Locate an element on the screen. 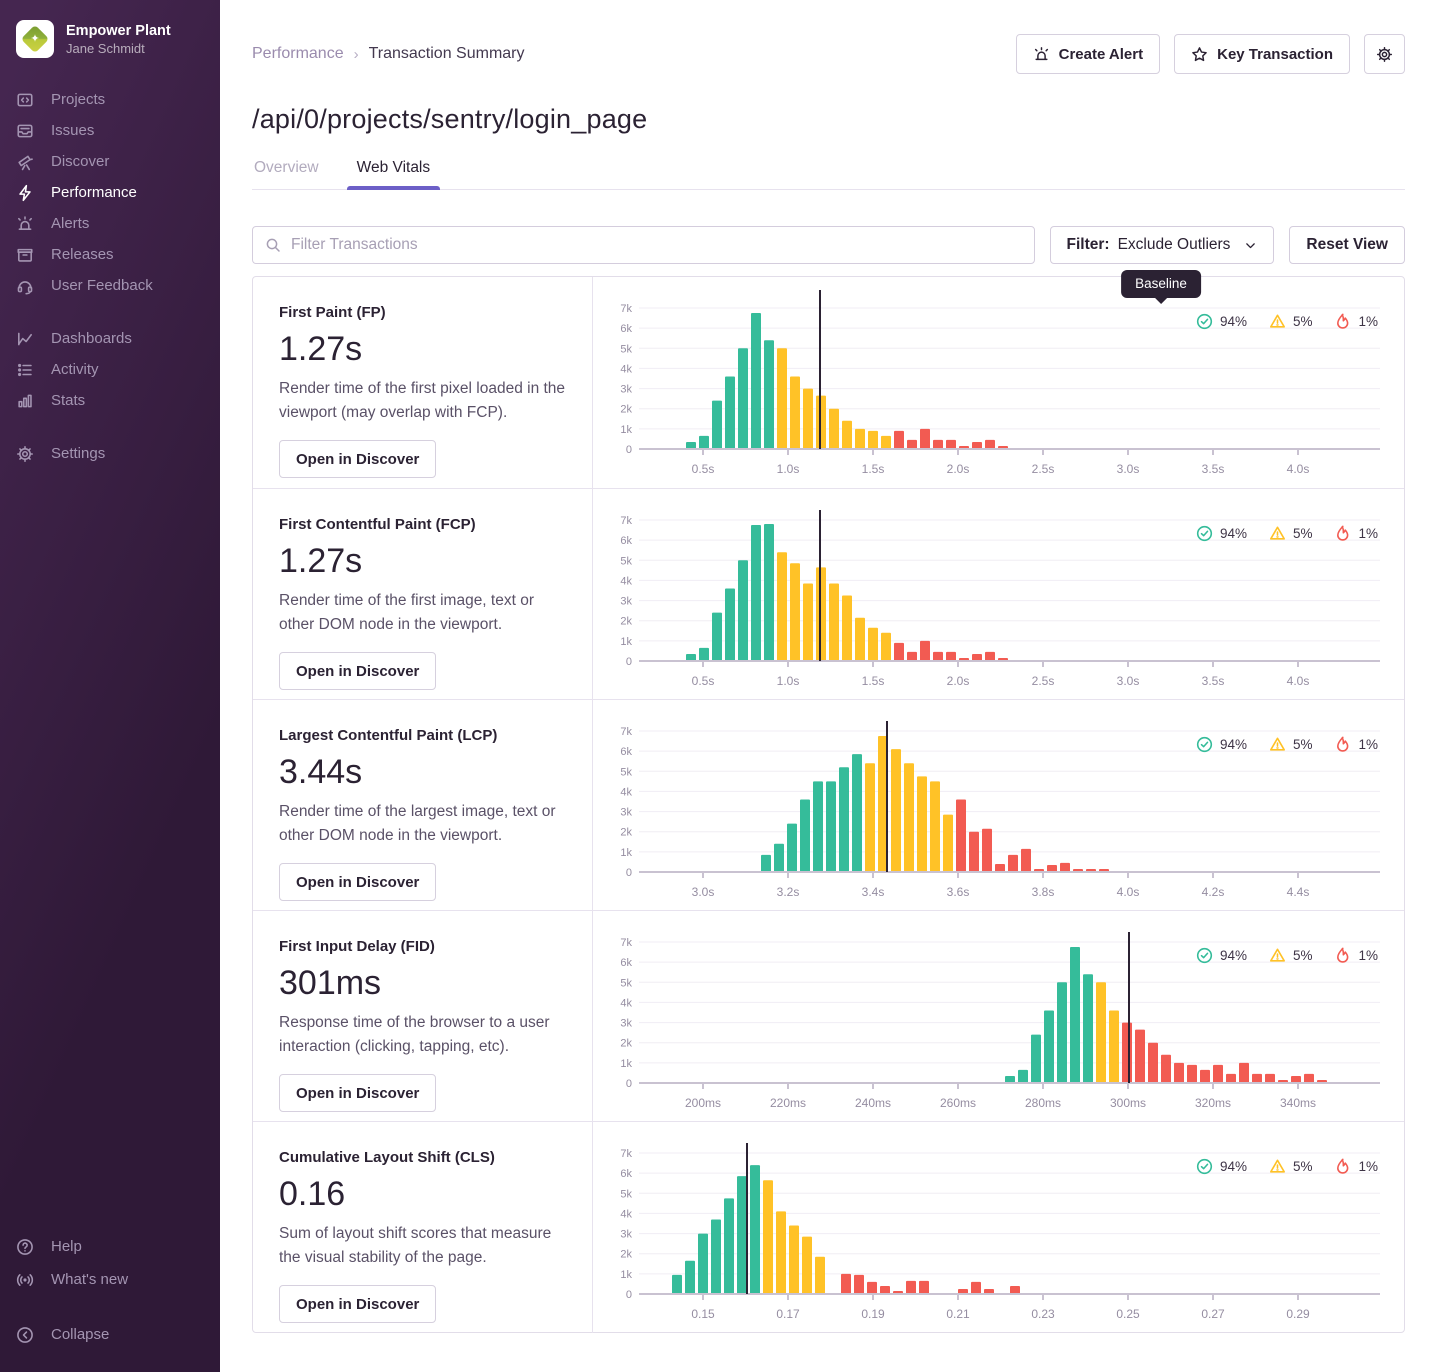 The image size is (1440, 1372). org-logo is located at coordinates (35, 39).